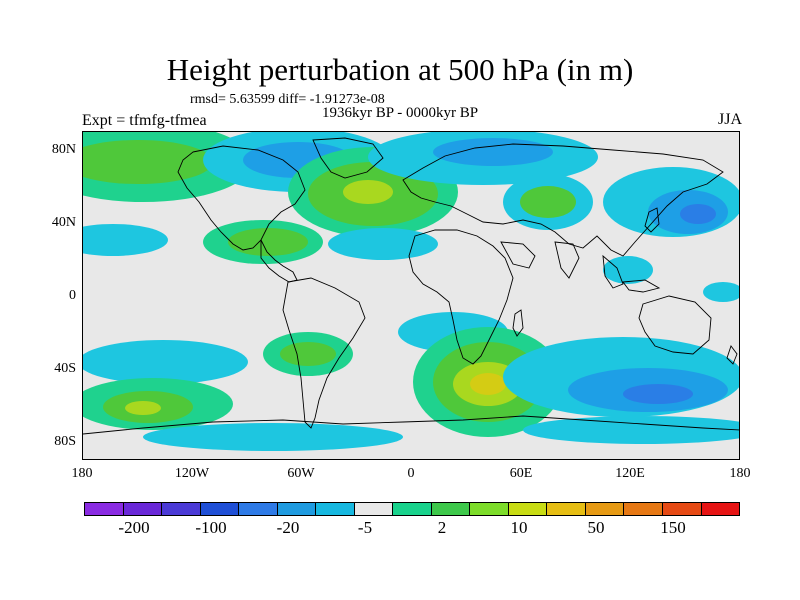  What do you see at coordinates (596, 527) in the screenshot?
I see `colorbar-label-50: 50` at bounding box center [596, 527].